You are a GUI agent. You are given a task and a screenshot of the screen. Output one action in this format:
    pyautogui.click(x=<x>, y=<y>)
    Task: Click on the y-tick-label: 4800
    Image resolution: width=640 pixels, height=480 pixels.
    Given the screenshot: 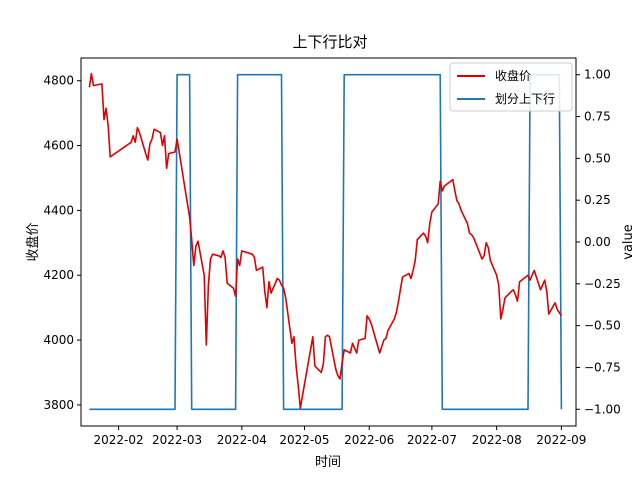 What is the action you would take?
    pyautogui.click(x=58, y=81)
    